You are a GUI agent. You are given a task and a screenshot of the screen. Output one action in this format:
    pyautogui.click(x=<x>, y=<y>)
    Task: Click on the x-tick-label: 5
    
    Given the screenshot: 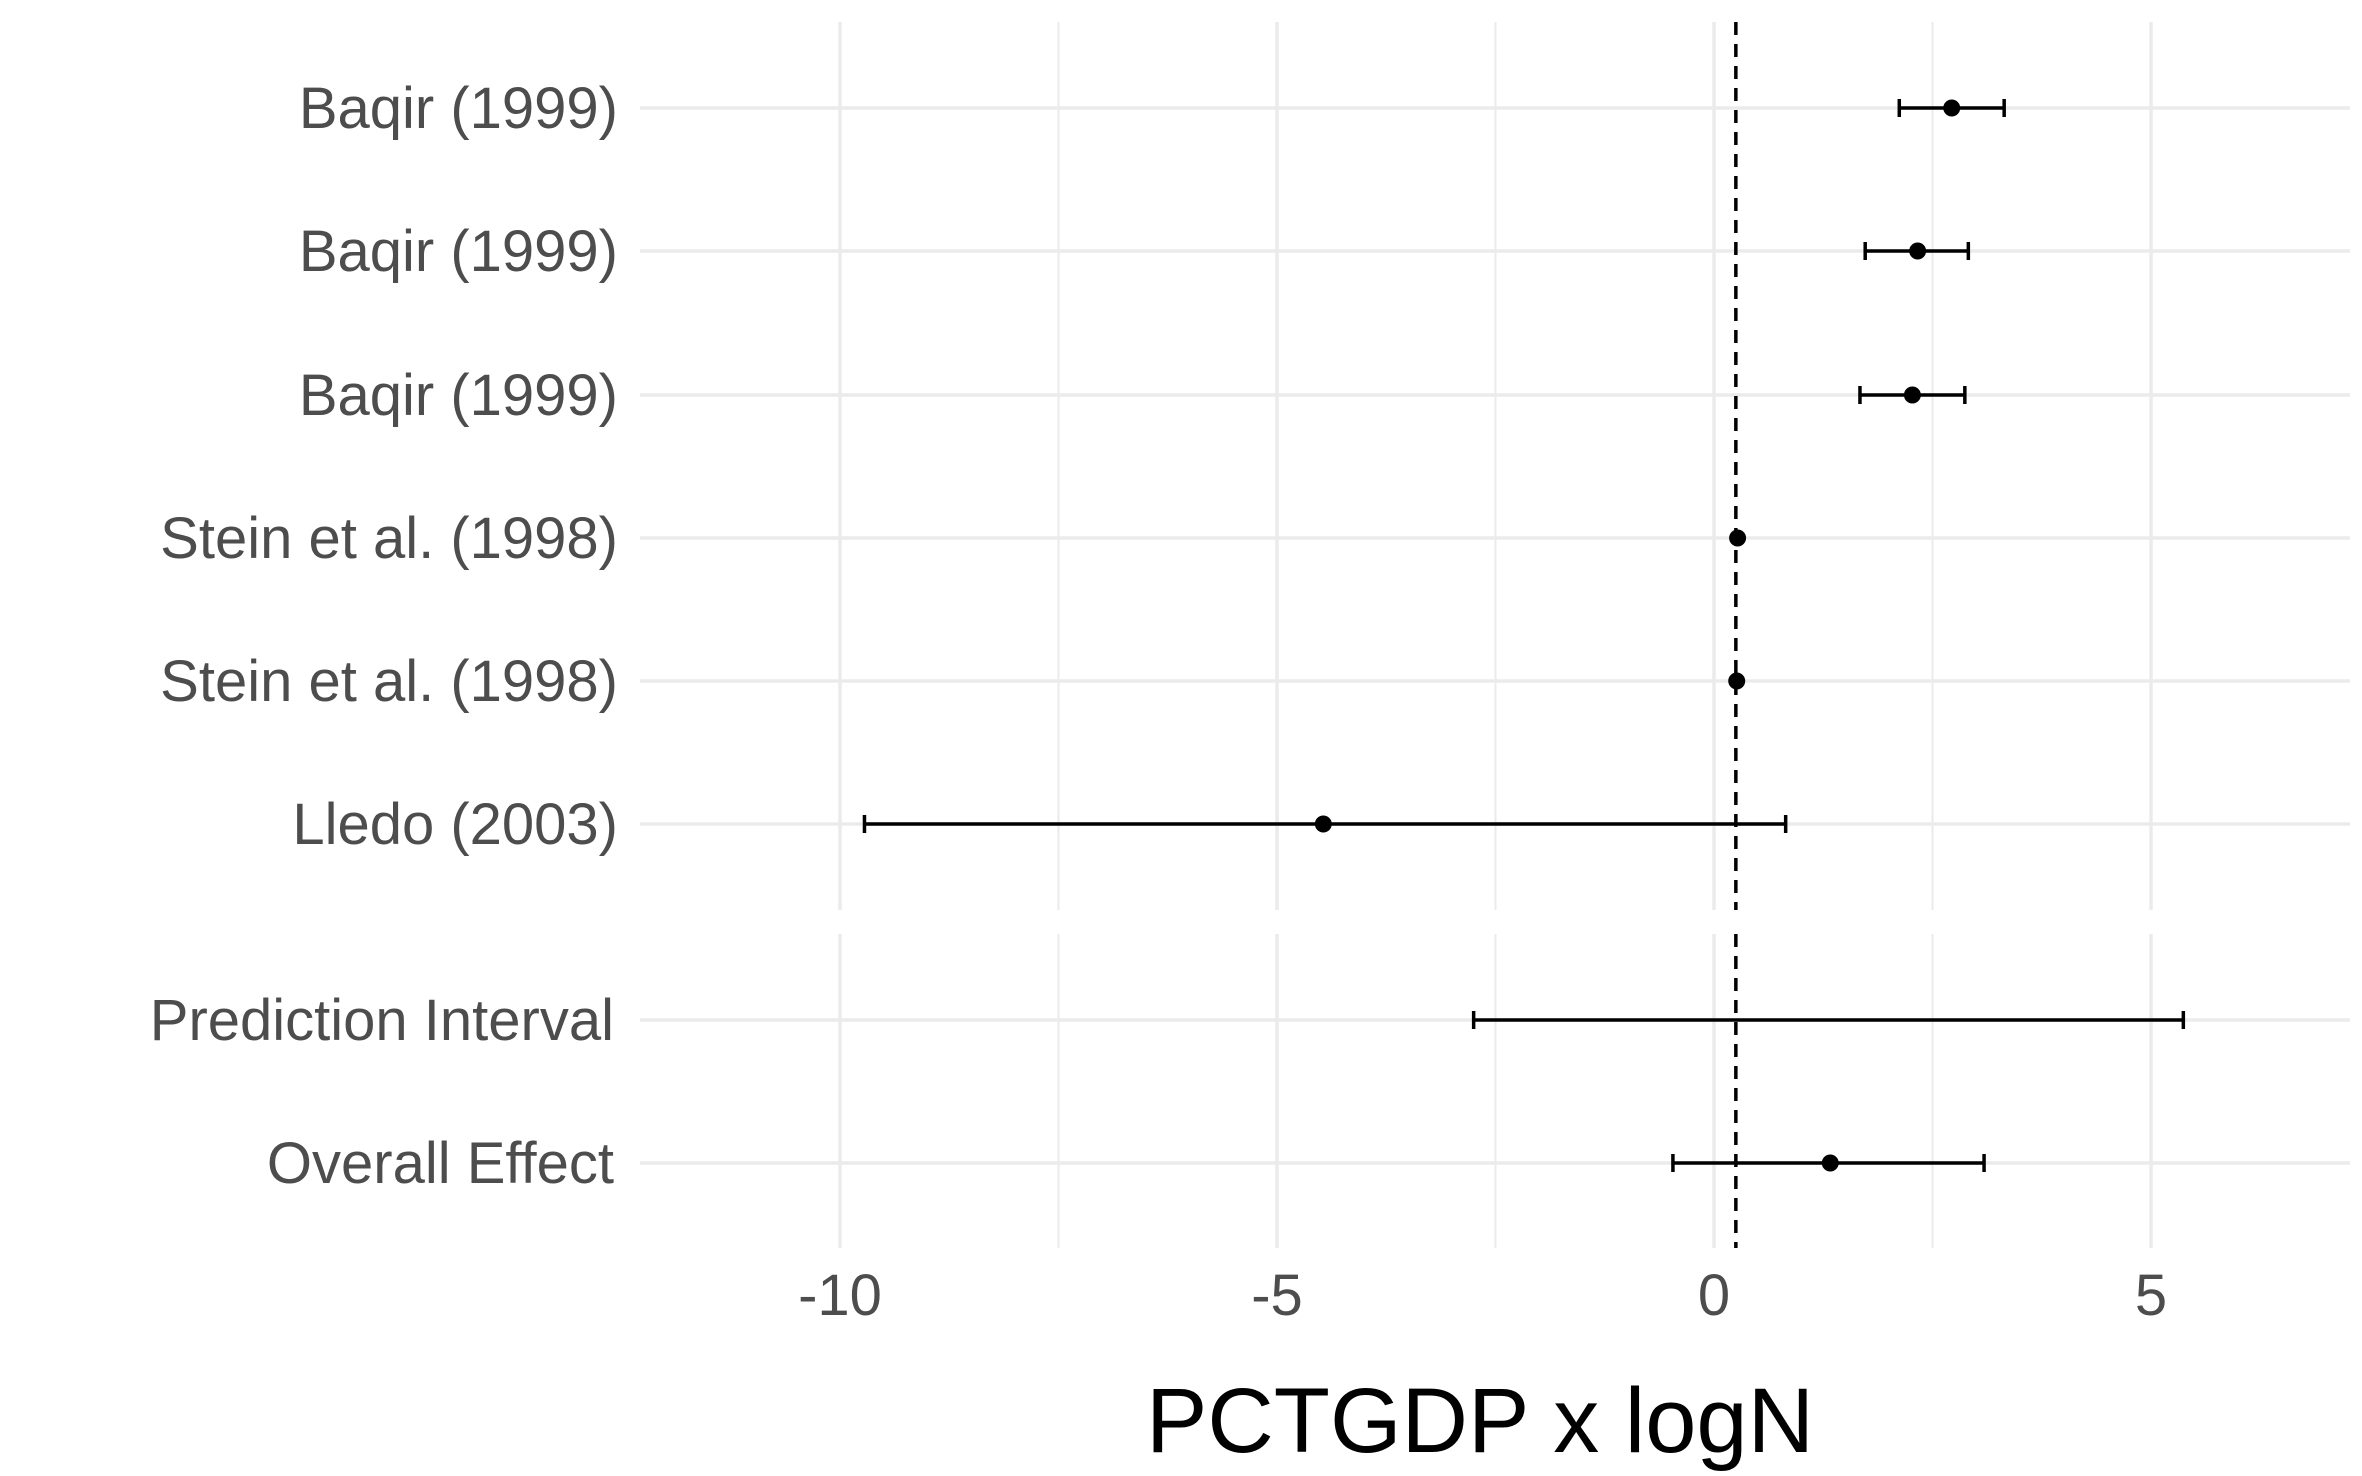 What is the action you would take?
    pyautogui.click(x=2151, y=1295)
    